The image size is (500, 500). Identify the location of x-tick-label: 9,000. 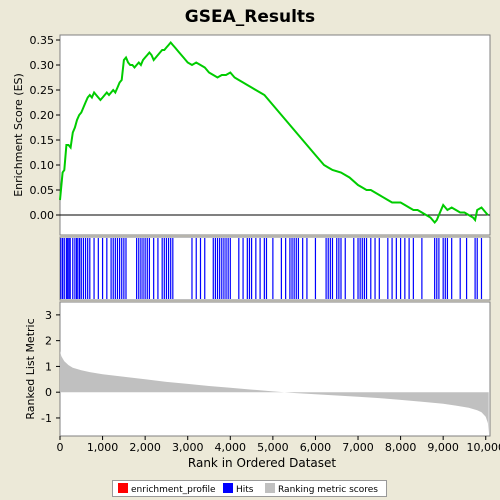
(443, 447).